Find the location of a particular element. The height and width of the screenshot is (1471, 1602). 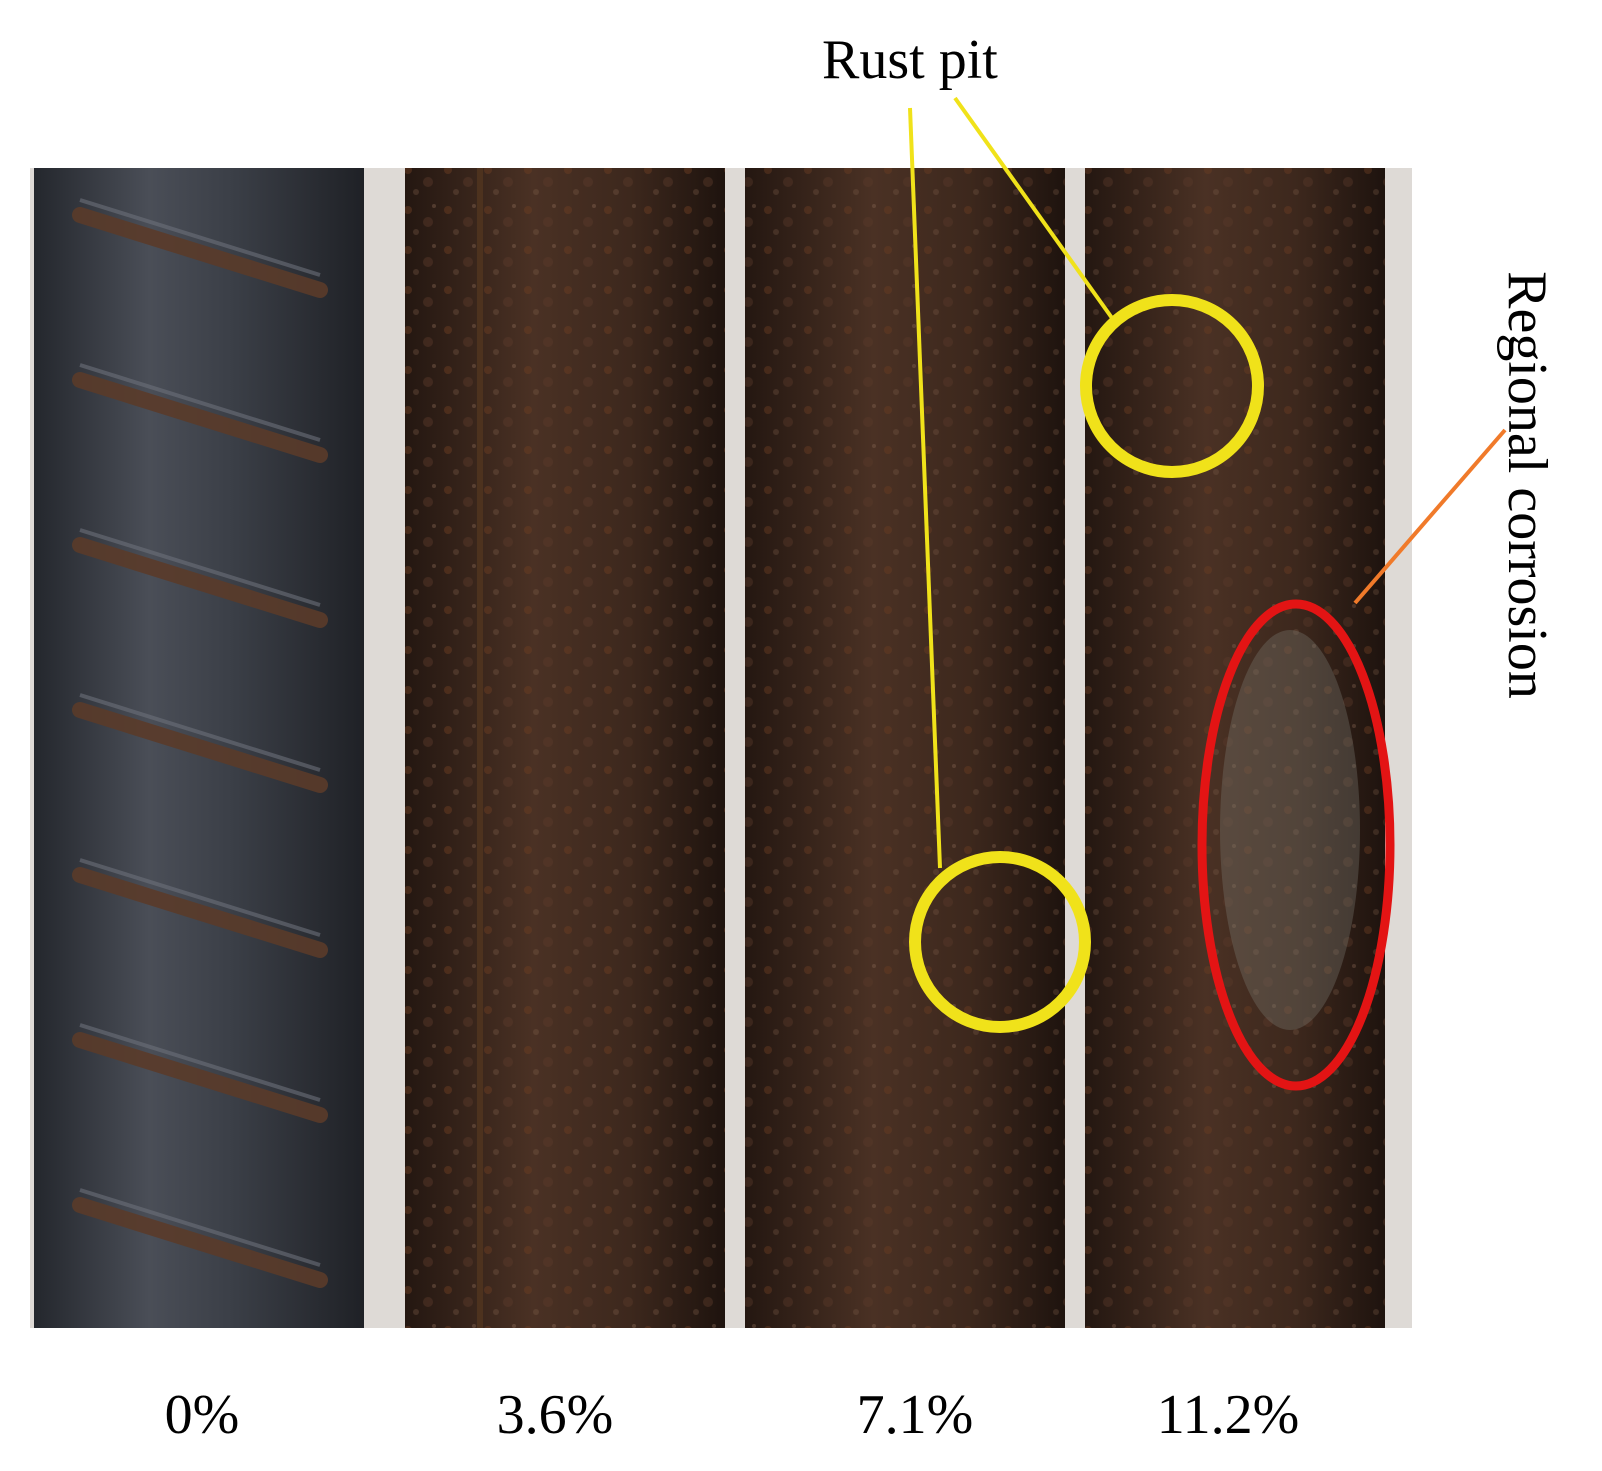

corrosion-rate-label-0: 0% is located at coordinates (202, 1415).